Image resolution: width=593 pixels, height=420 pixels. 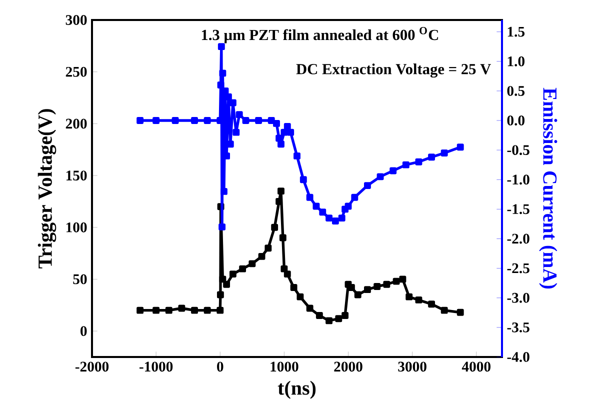 I want to click on y2-tick-label: -1.0, so click(x=518, y=179).